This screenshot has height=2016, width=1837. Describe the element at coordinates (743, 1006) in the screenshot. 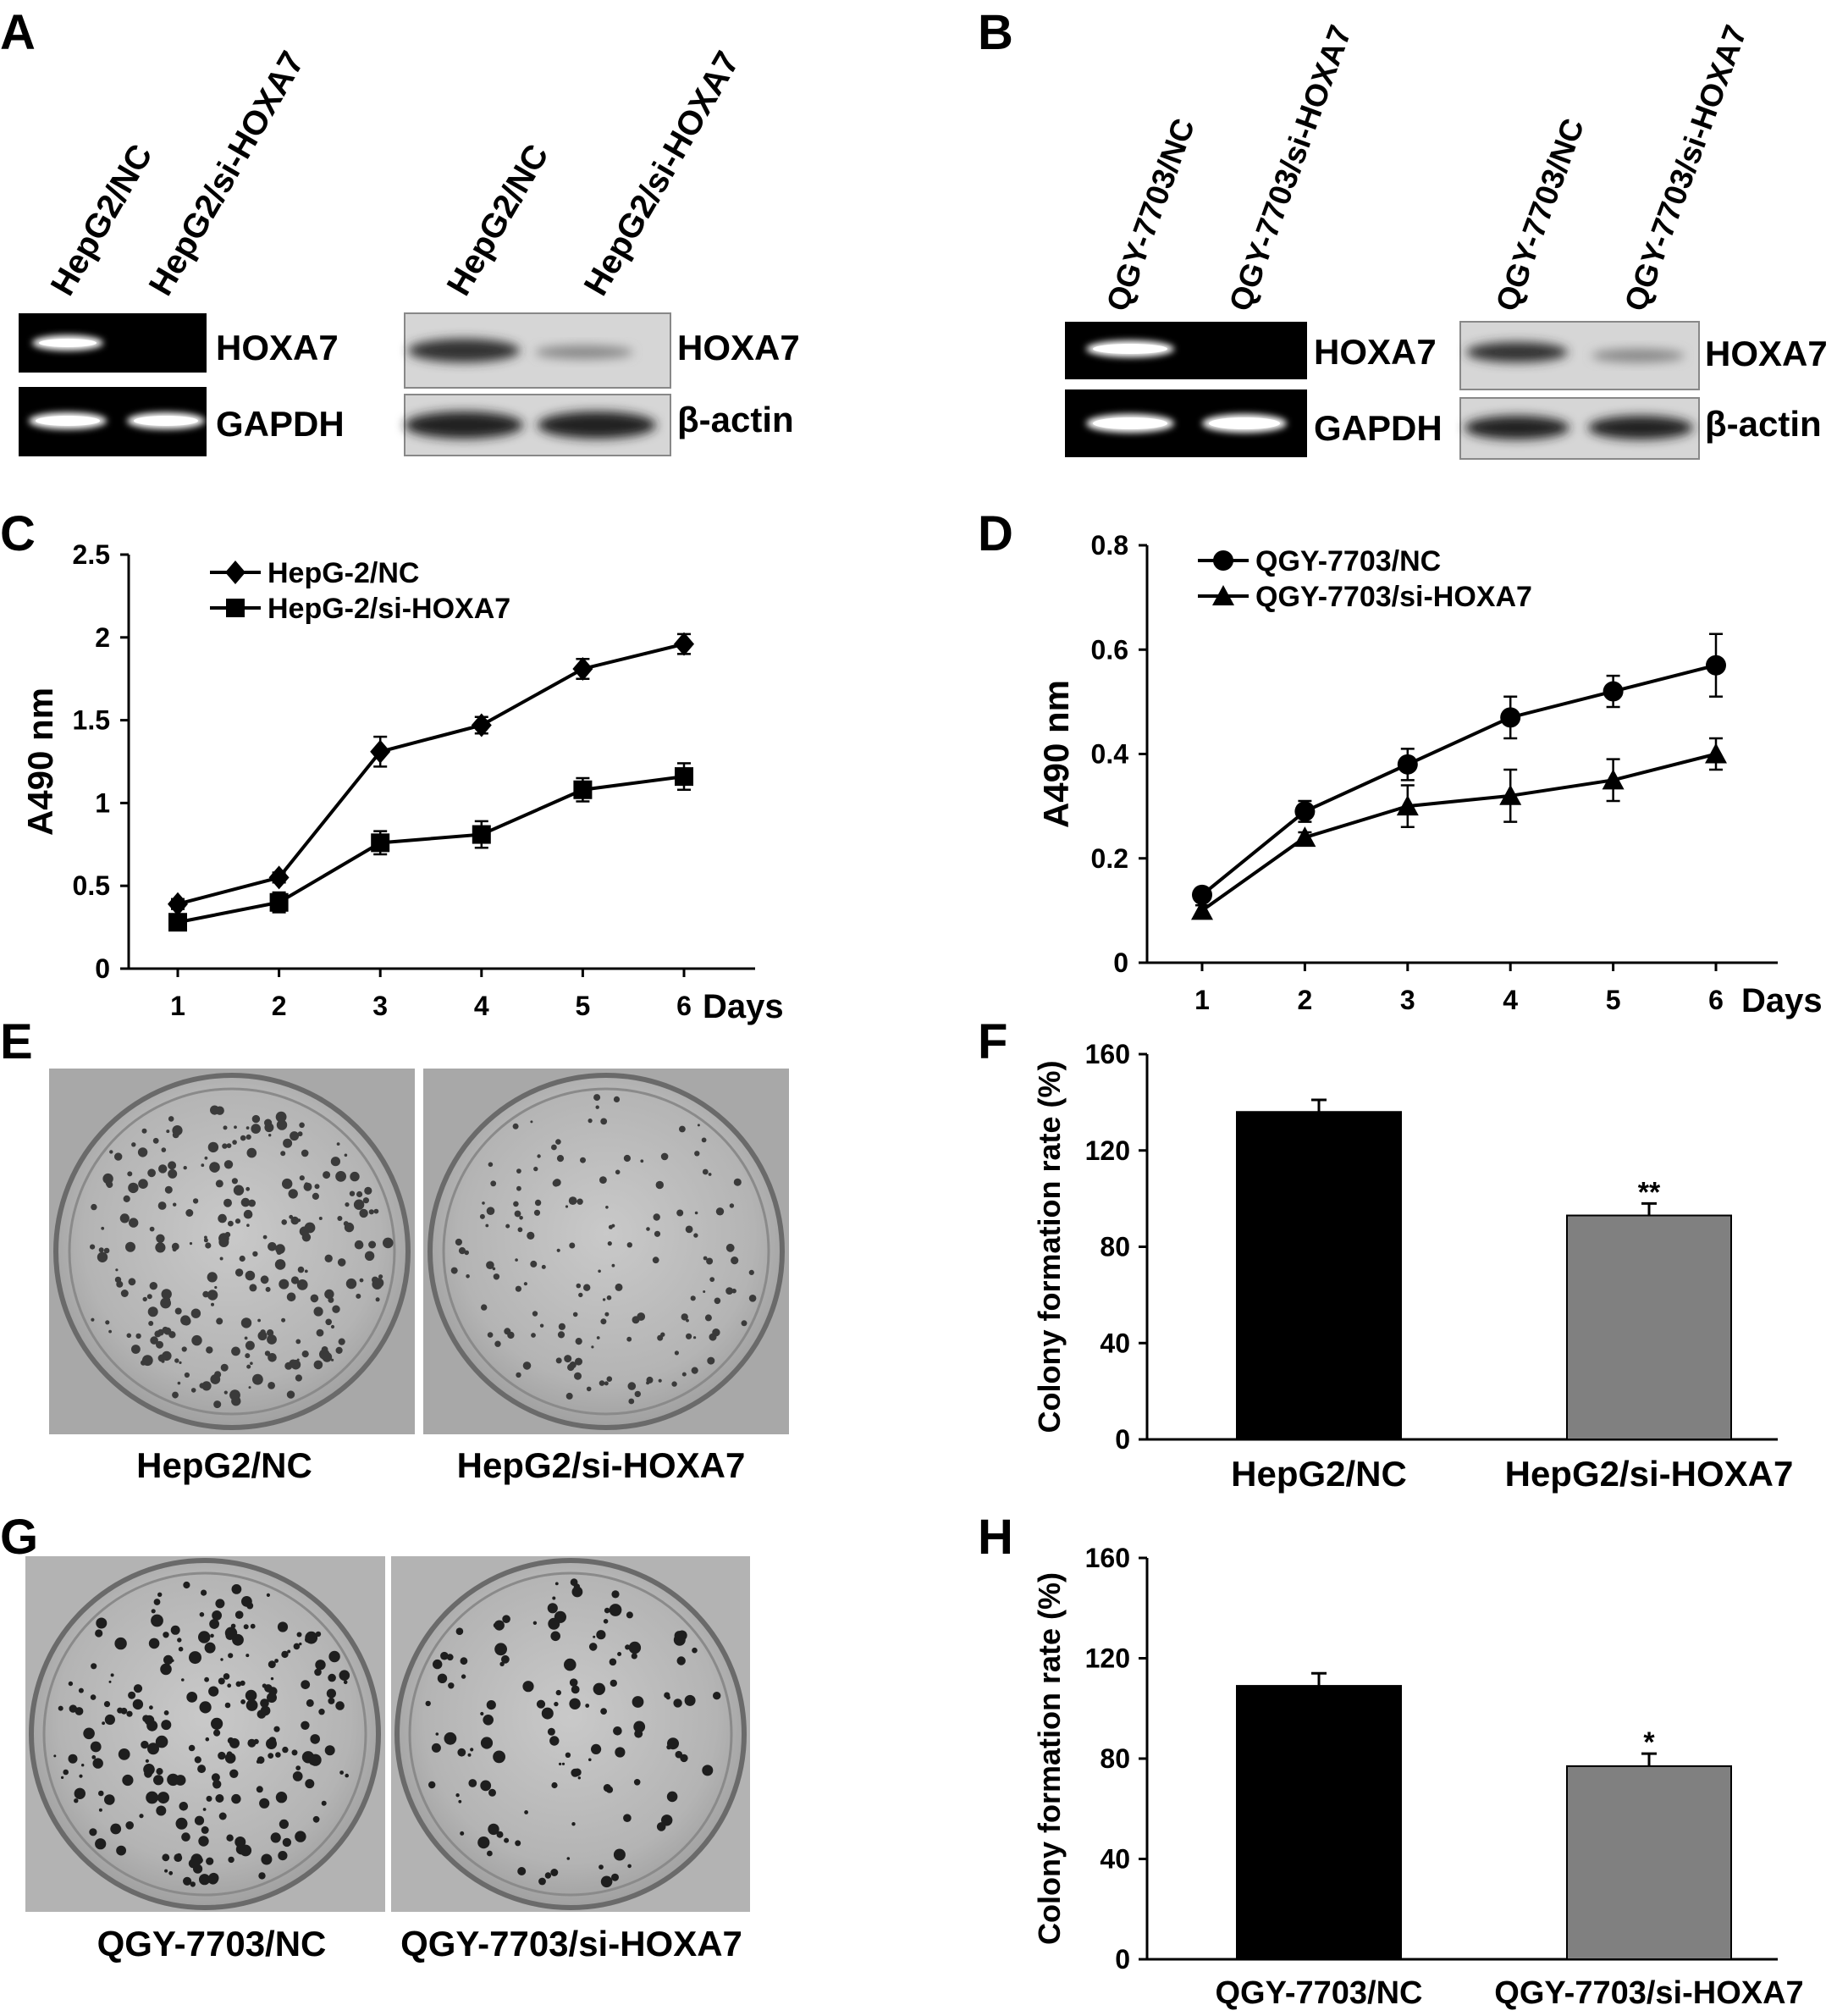

I see `chart-c-x-axis-label: Days` at that location.